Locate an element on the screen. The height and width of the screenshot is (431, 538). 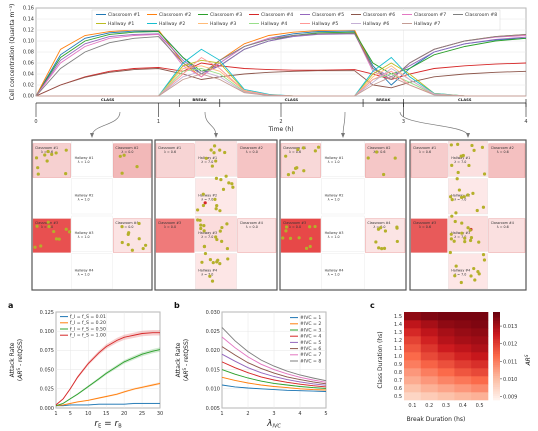
panel-a-x-label: rE = rB is located at coordinates (108, 424).